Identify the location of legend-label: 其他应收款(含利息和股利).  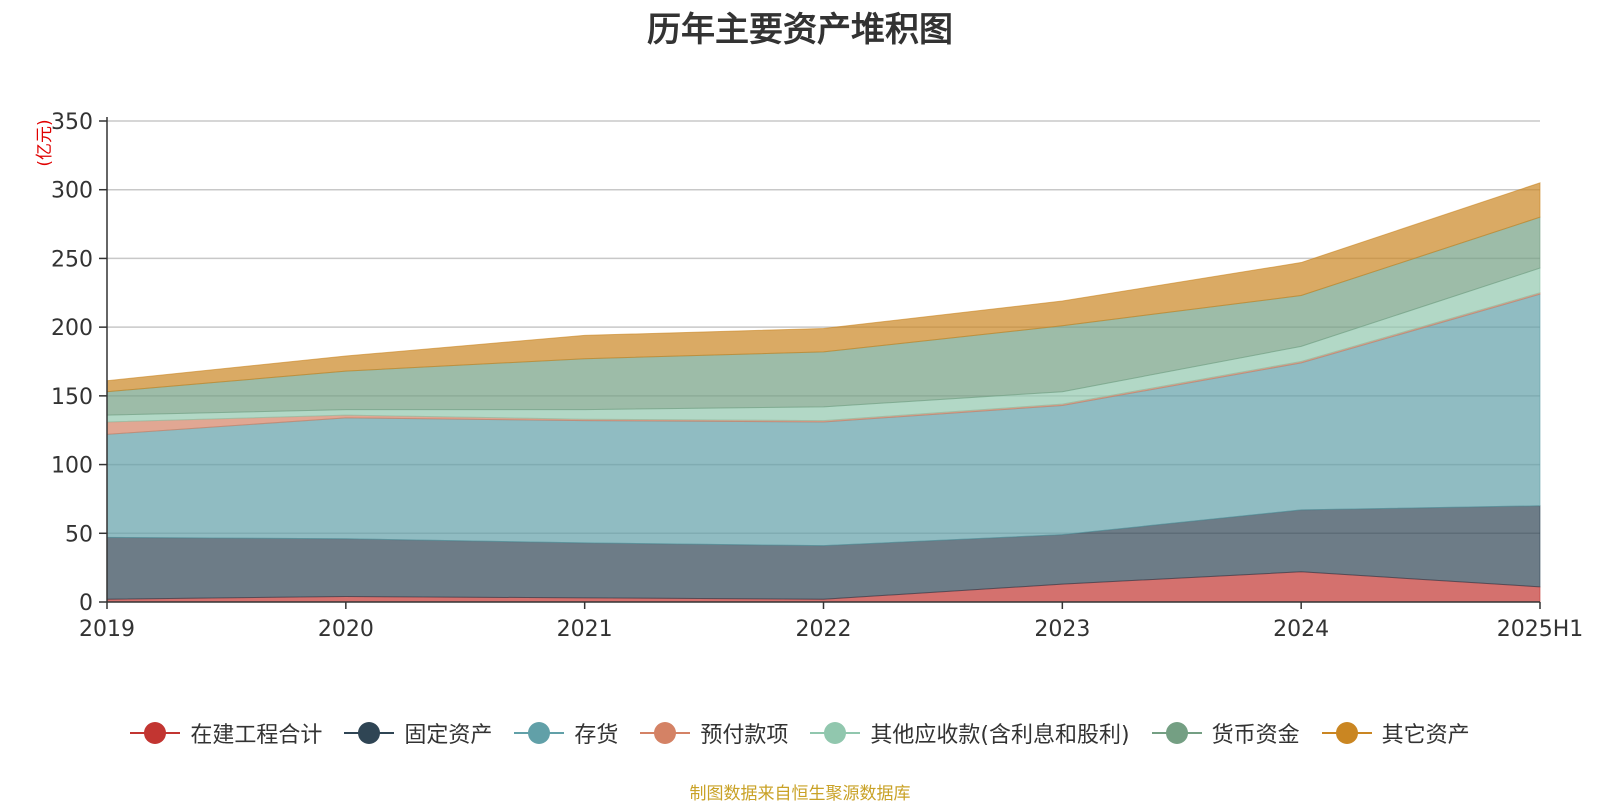
(1000, 735).